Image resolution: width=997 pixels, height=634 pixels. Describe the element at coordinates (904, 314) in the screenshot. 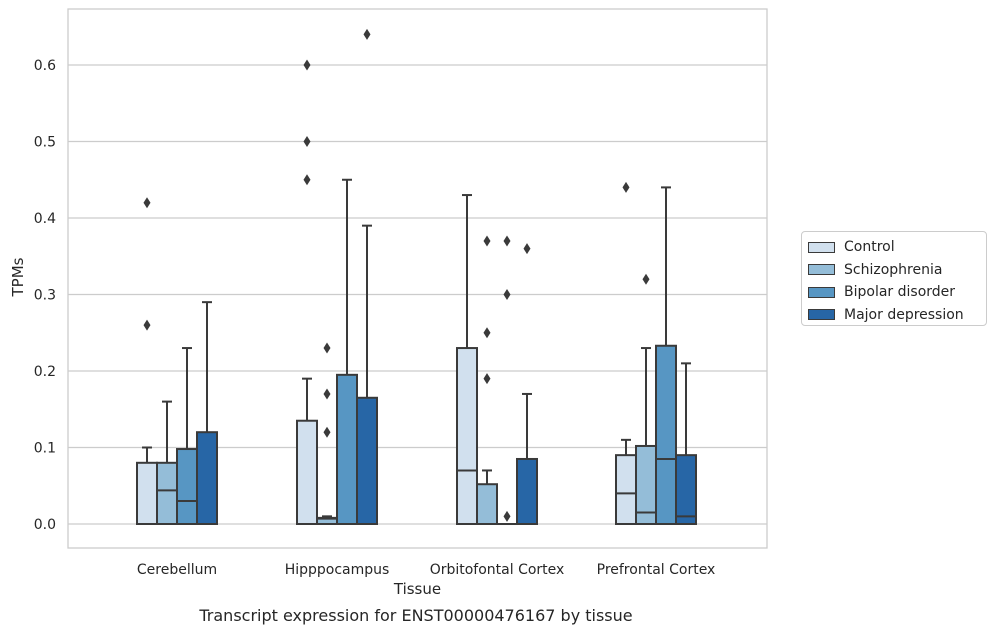

I see `legend-label: Major depression` at that location.